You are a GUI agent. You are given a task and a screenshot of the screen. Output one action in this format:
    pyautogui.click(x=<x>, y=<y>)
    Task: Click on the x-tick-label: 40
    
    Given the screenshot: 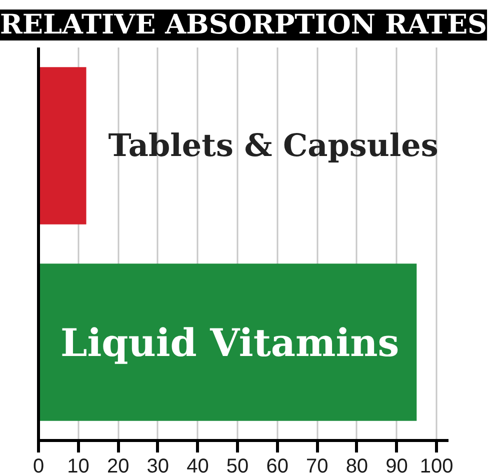 What is the action you would take?
    pyautogui.click(x=197, y=465)
    